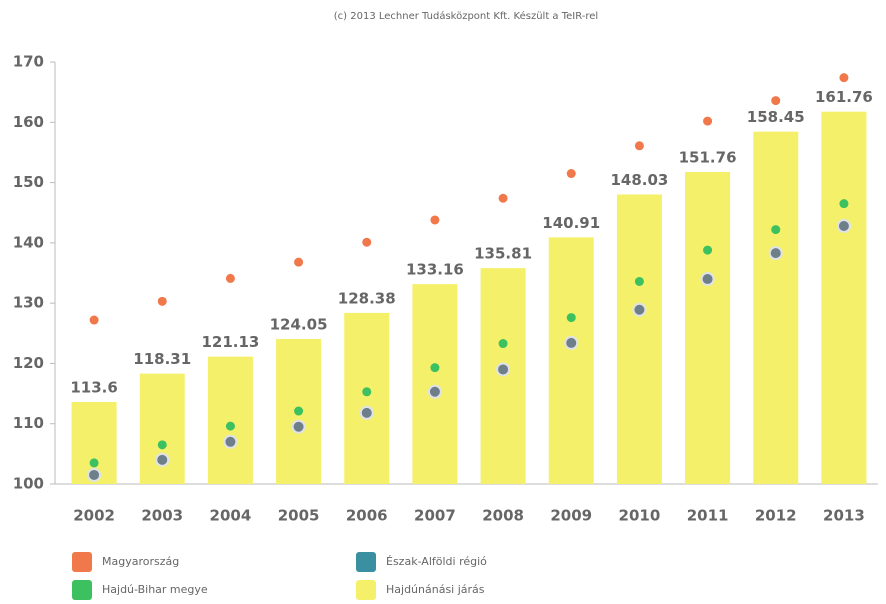 This screenshot has height=604, width=886. What do you see at coordinates (155, 589) in the screenshot?
I see `legend-label: Hajdú-Bihar megye` at bounding box center [155, 589].